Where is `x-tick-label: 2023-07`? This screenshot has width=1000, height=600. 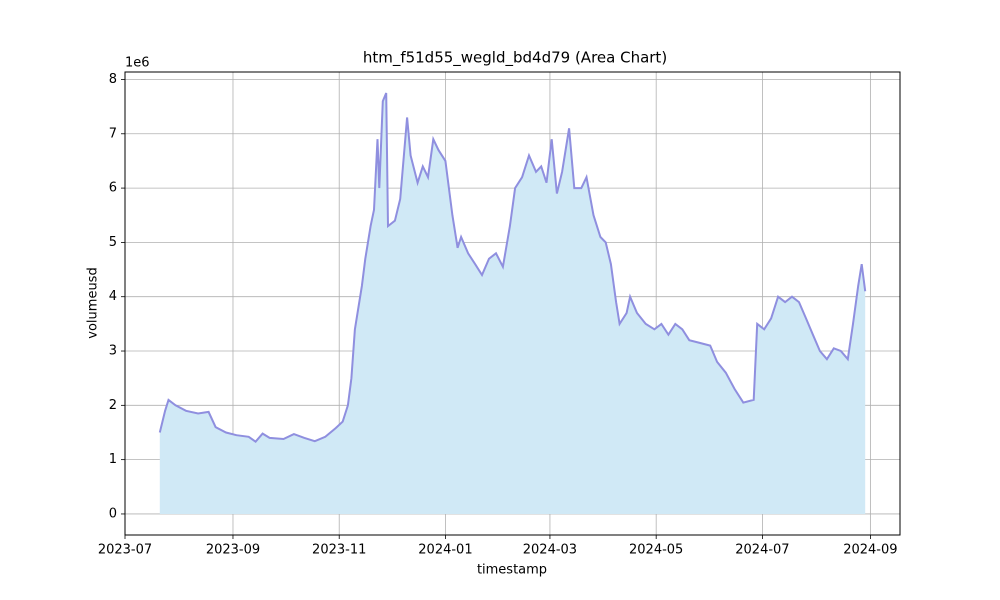 x-tick-label: 2023-07 is located at coordinates (125, 550).